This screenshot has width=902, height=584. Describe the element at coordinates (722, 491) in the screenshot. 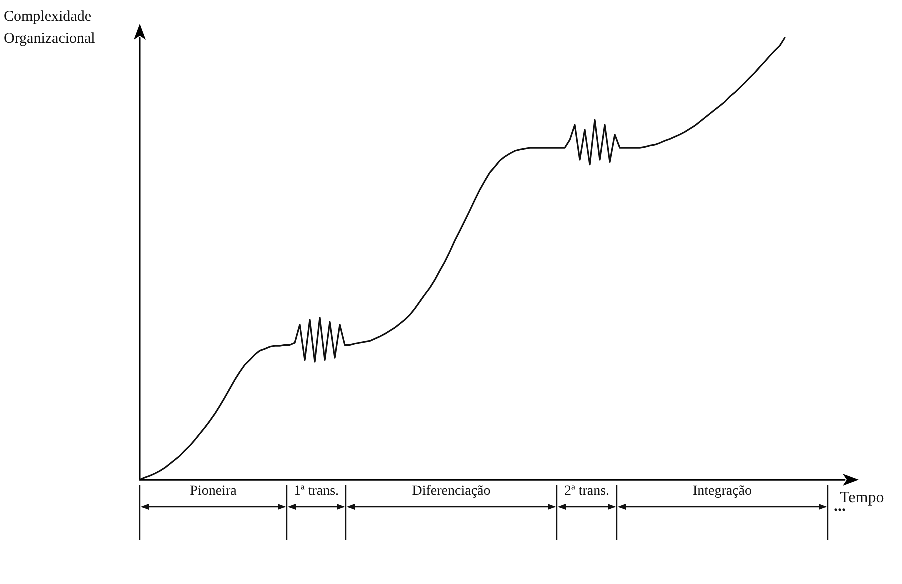

I see `text: Integração` at that location.